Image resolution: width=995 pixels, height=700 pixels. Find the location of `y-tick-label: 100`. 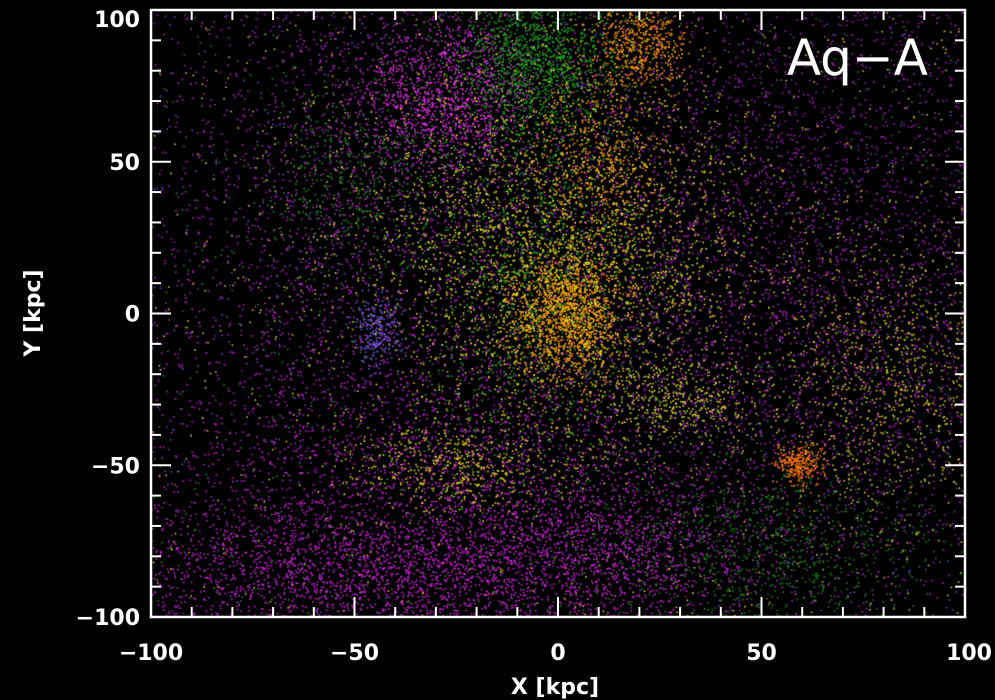

y-tick-label: 100 is located at coordinates (117, 20).